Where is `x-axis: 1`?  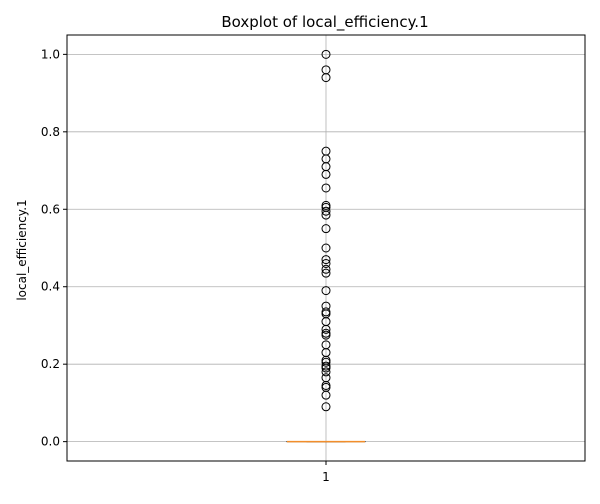 x-axis: 1 is located at coordinates (326, 472).